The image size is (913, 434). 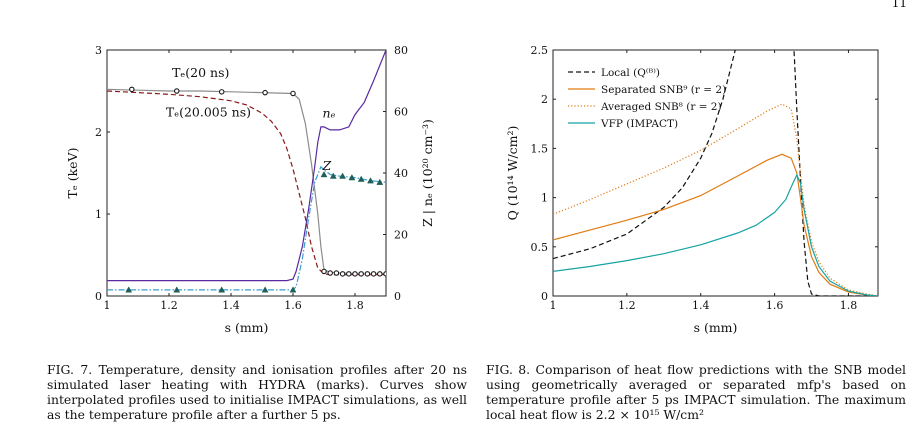 What do you see at coordinates (326, 165) in the screenshot?
I see `annotation-z: Z` at bounding box center [326, 165].